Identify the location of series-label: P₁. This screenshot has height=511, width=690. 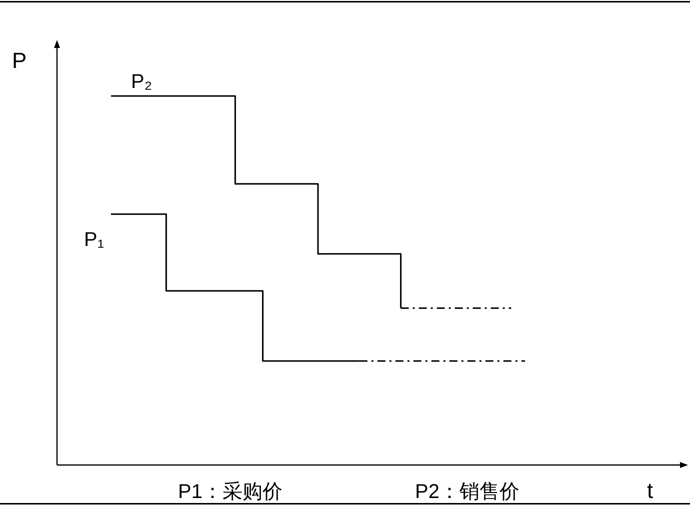
(94, 240).